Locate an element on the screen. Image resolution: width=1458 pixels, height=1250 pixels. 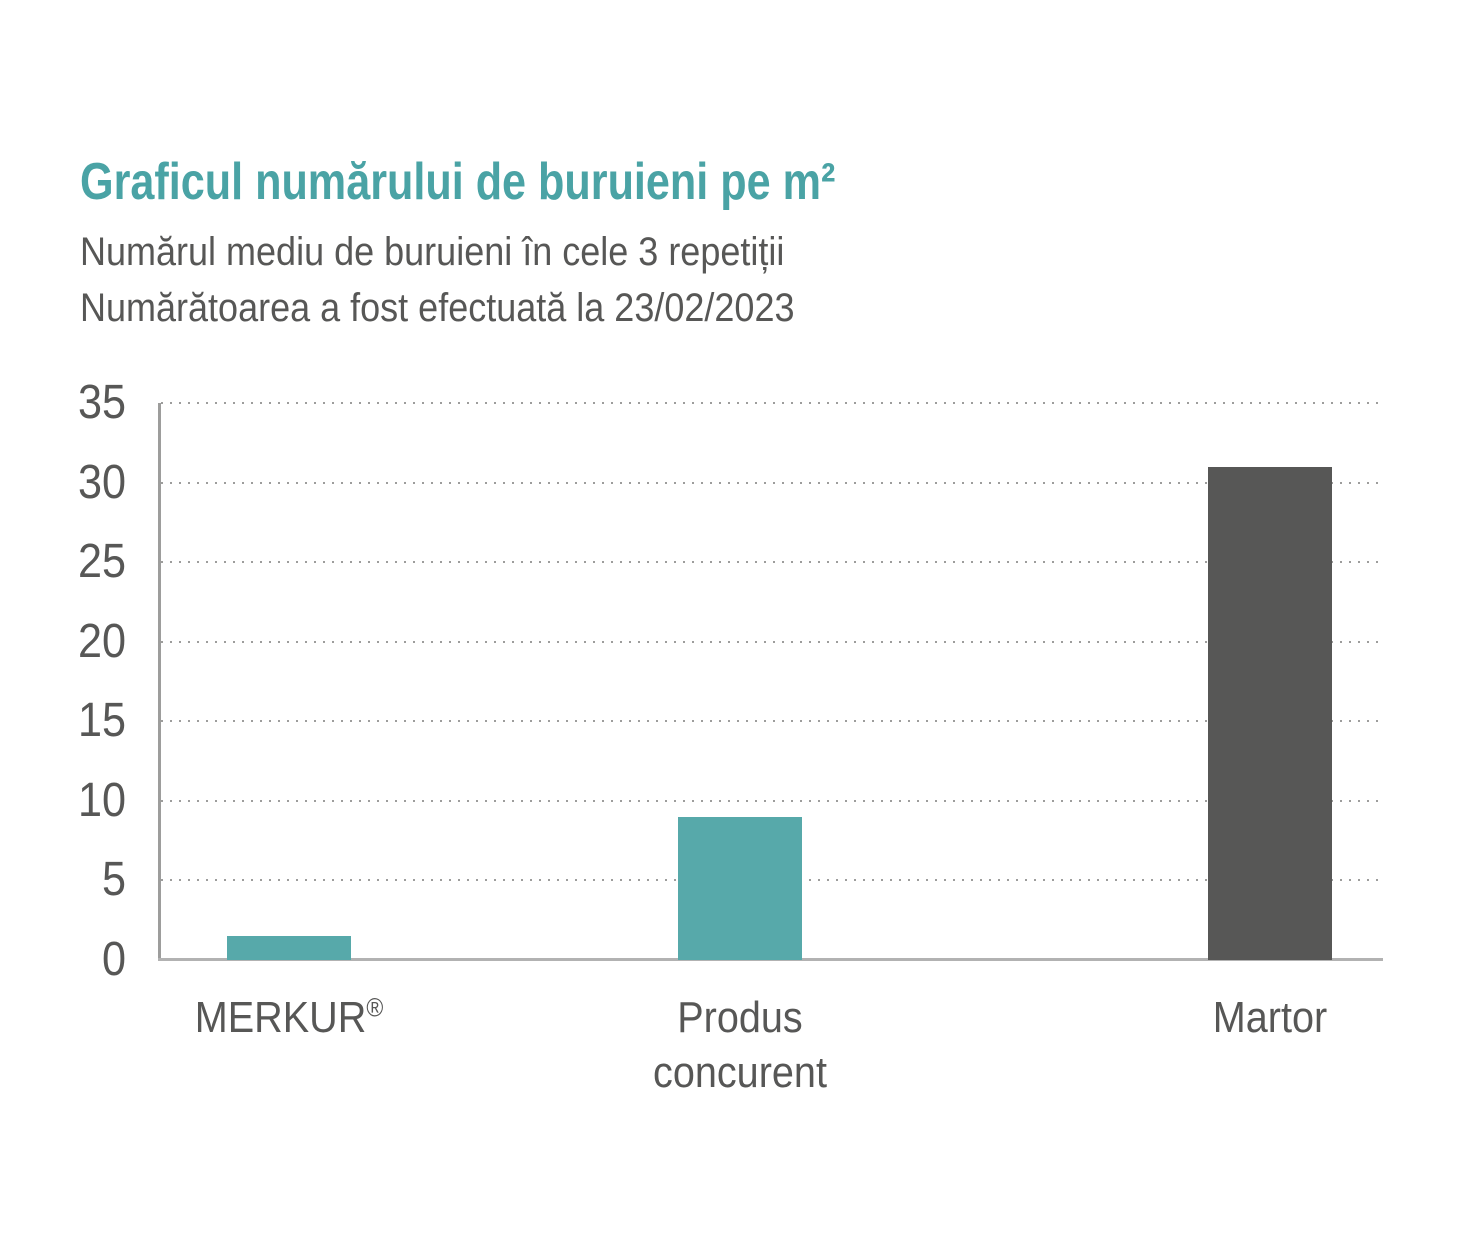
y-tick-label: 35 is located at coordinates (101, 402).